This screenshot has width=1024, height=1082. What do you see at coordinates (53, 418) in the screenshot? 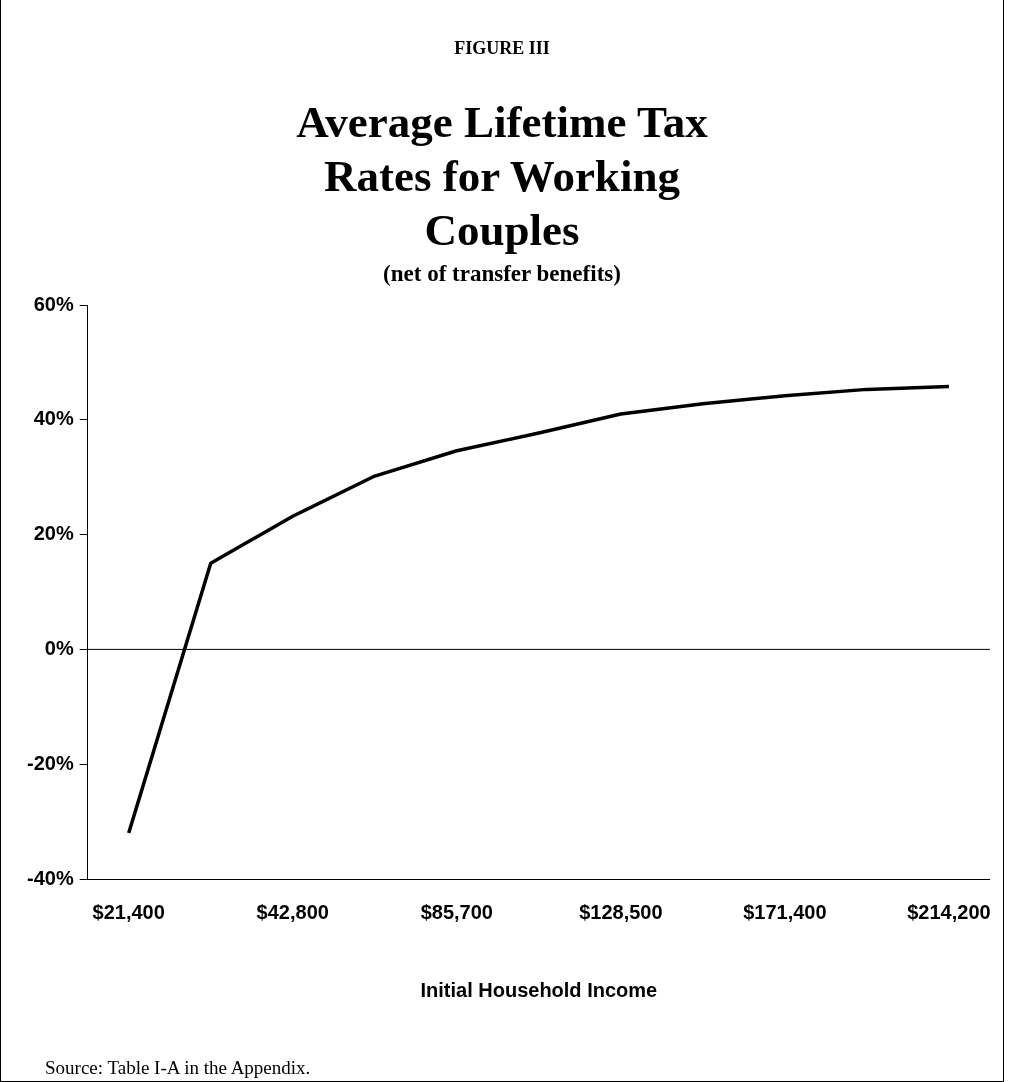
I see `y-tick-label: 40%` at bounding box center [53, 418].